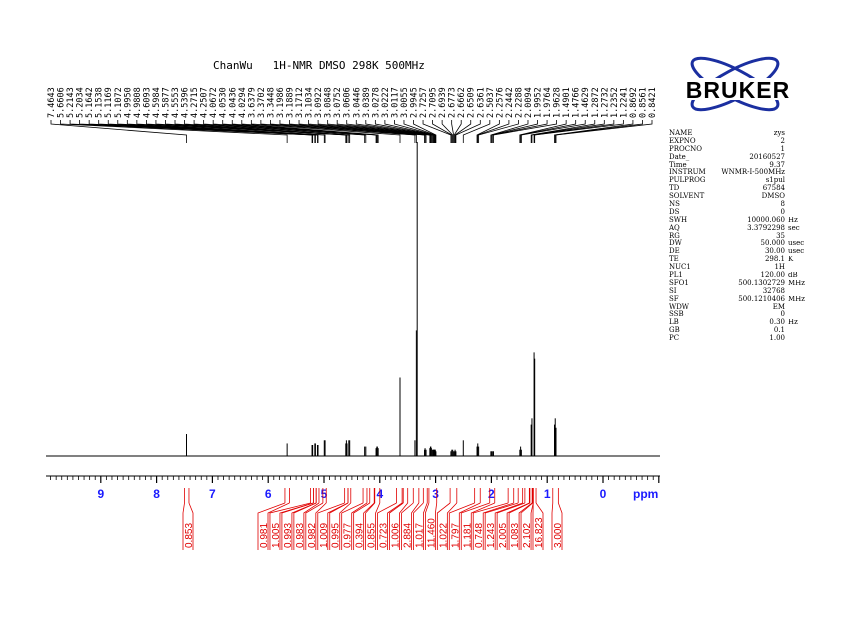  What do you see at coordinates (674, 338) in the screenshot?
I see `parameter-name: PC` at bounding box center [674, 338].